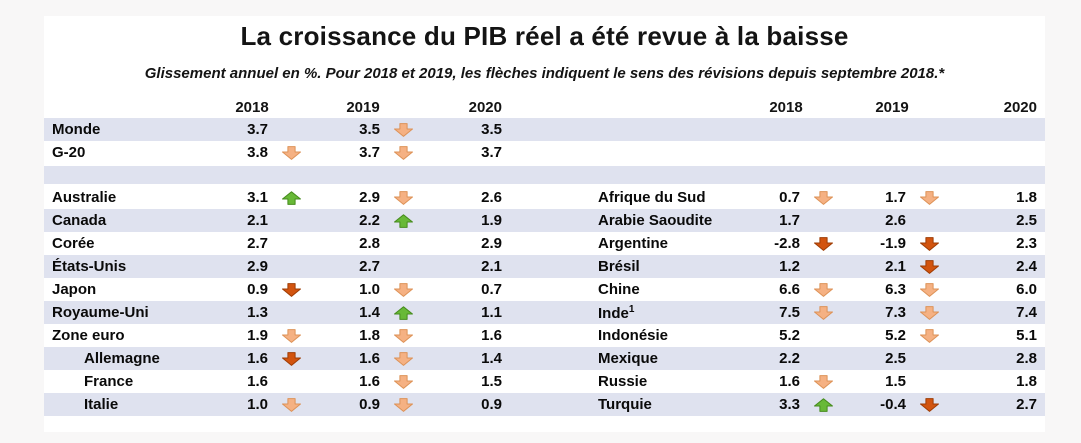 Image resolution: width=1081 pixels, height=443 pixels. Describe the element at coordinates (895, 358) in the screenshot. I see `right-value-2019: 2.5` at that location.